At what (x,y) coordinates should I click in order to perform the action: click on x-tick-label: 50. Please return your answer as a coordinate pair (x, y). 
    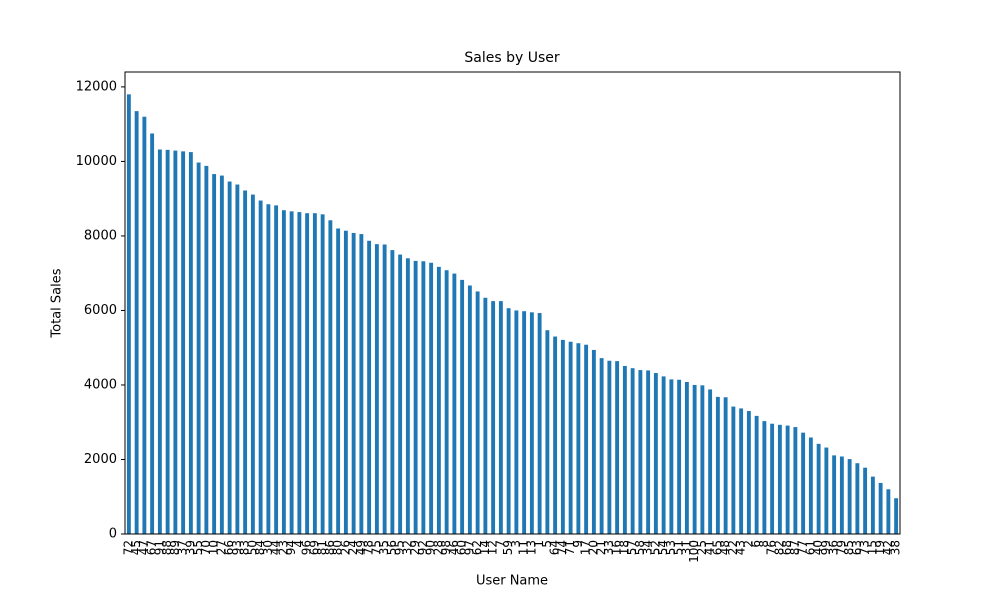
    Looking at the image, I should click on (252, 547).